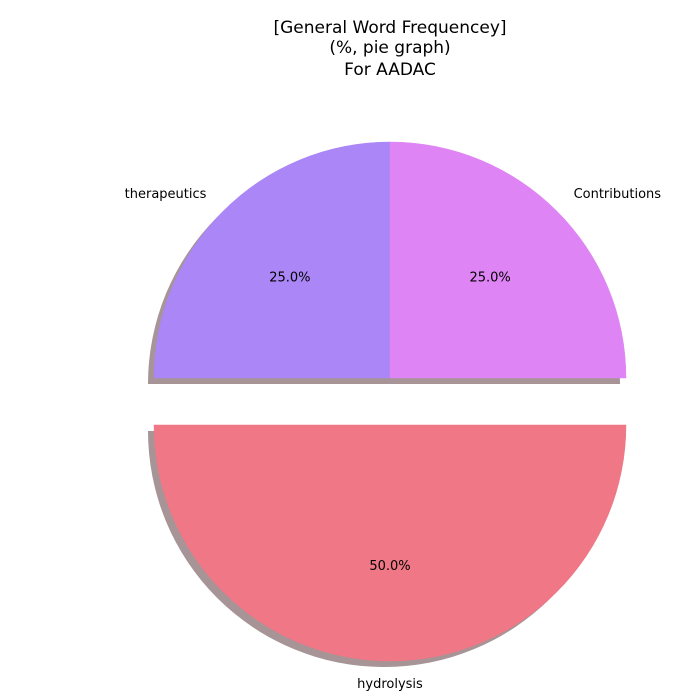  I want to click on chart-title-line-3: For AADAC, so click(390, 70).